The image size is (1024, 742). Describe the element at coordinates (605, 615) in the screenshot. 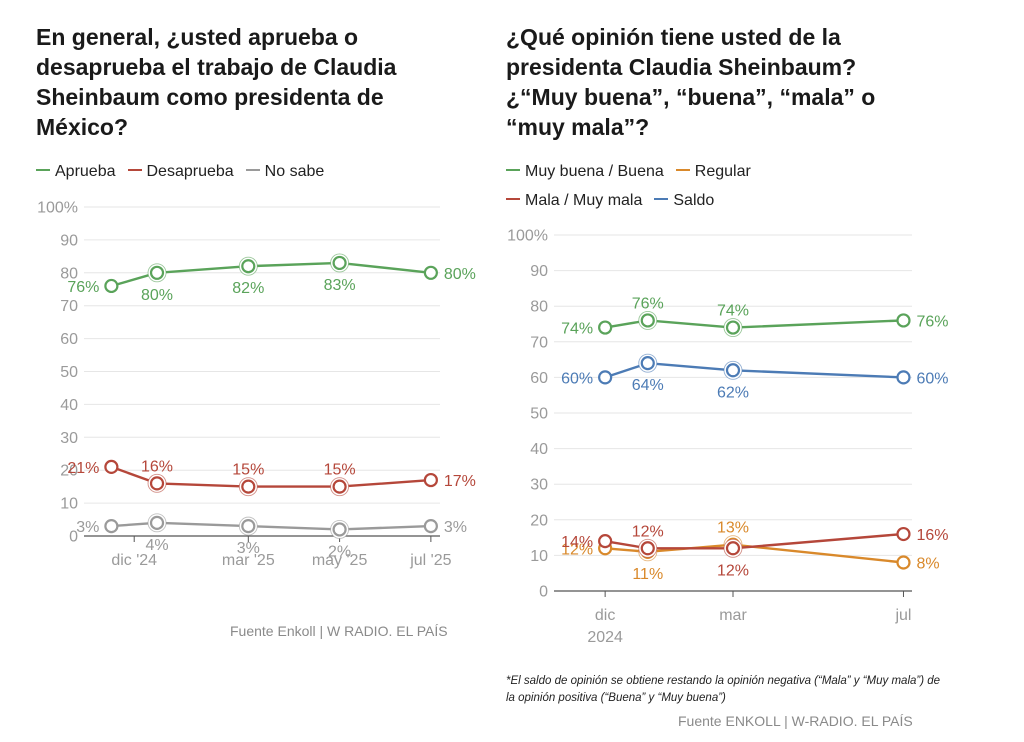

I see `x-tick-label: dic` at that location.